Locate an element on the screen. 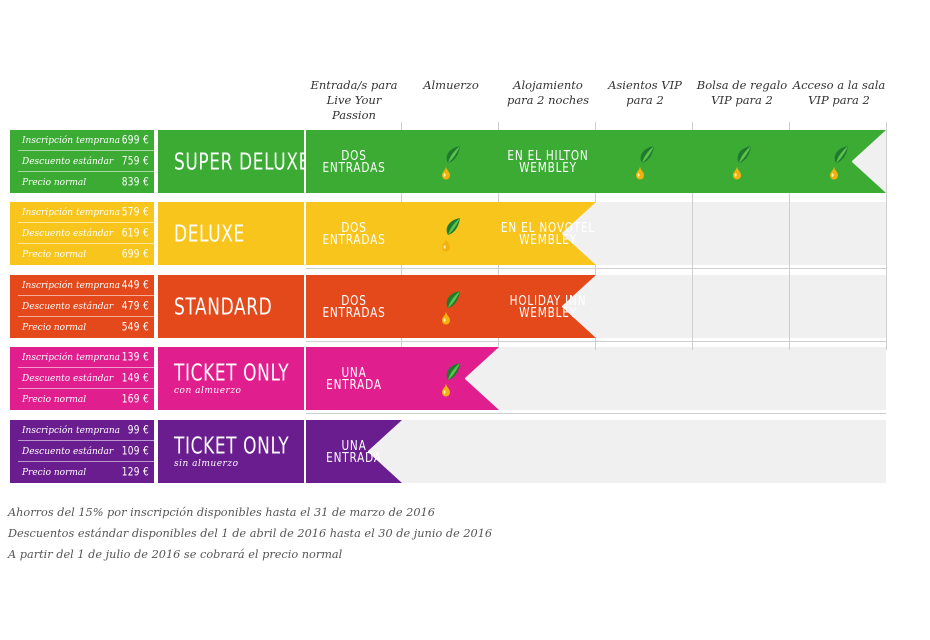 This screenshot has width=930, height=640. normal-price-value: 699 € is located at coordinates (135, 254).